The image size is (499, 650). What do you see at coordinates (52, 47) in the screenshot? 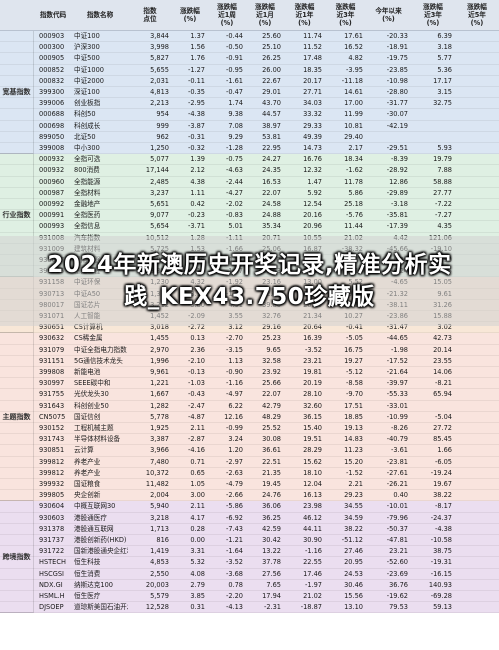
I see `index-code: 000300` at bounding box center [52, 47].